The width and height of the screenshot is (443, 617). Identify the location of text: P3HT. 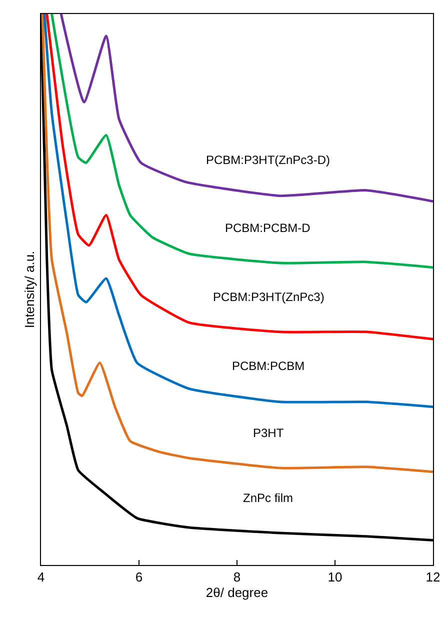
(268, 433).